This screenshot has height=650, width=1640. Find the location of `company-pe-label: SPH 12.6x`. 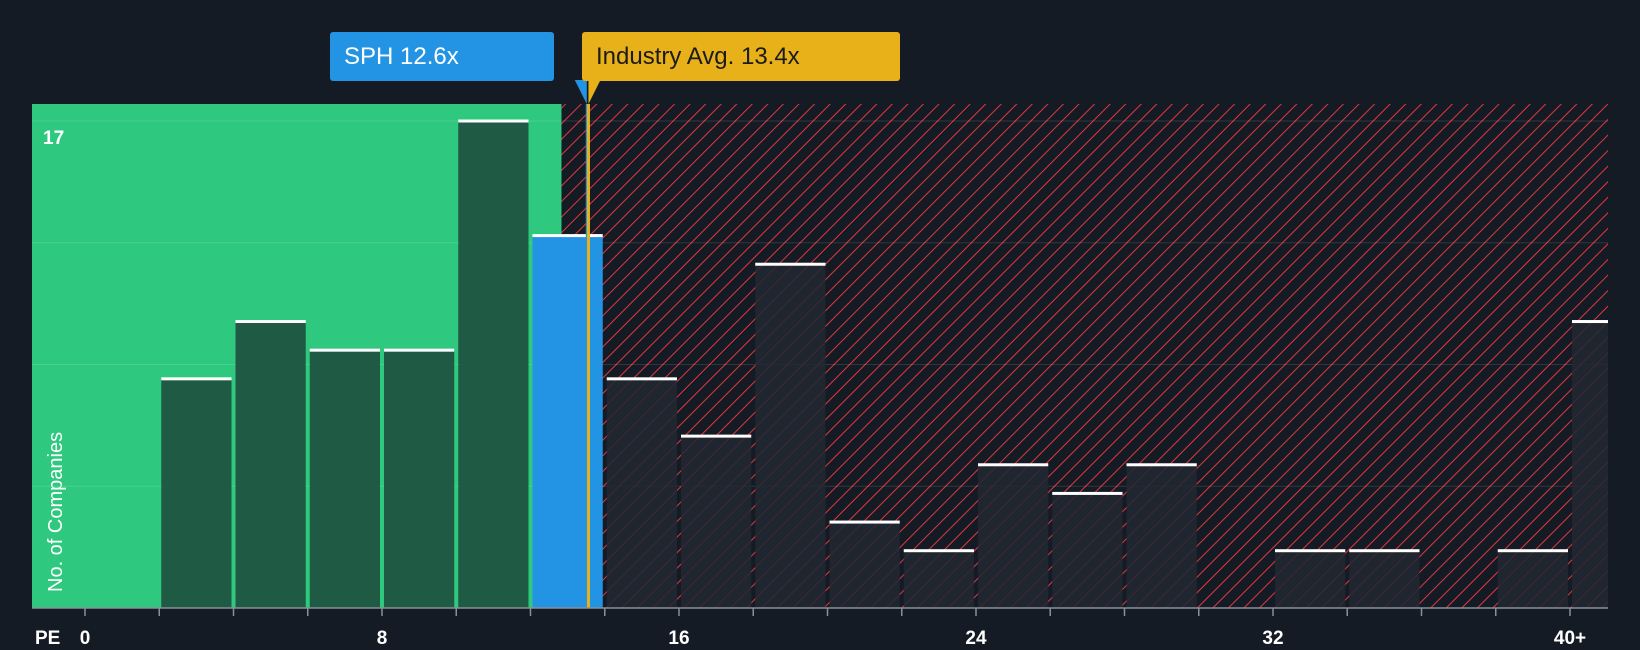

company-pe-label: SPH 12.6x is located at coordinates (442, 56).